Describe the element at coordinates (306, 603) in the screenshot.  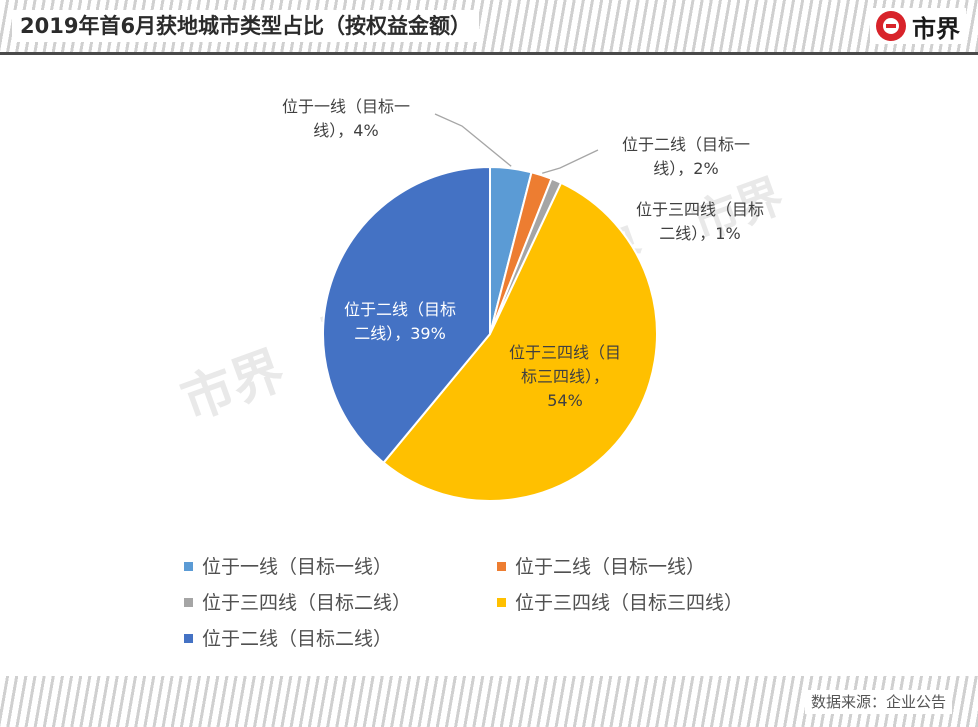
I see `legend-label: 位于三四线（目标二线）` at that location.